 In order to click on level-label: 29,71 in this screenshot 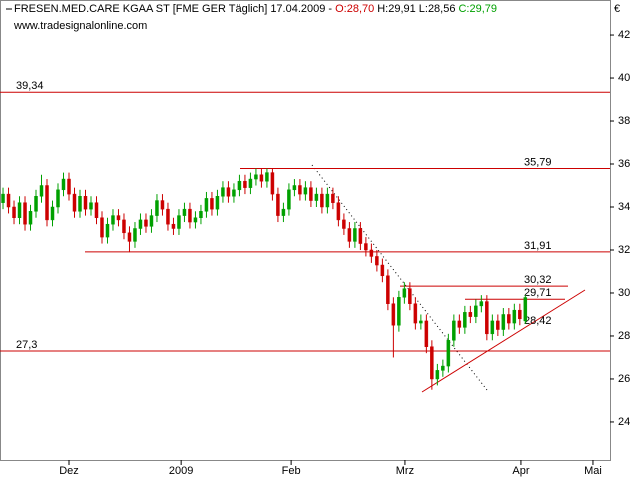, I will do `click(538, 293)`.